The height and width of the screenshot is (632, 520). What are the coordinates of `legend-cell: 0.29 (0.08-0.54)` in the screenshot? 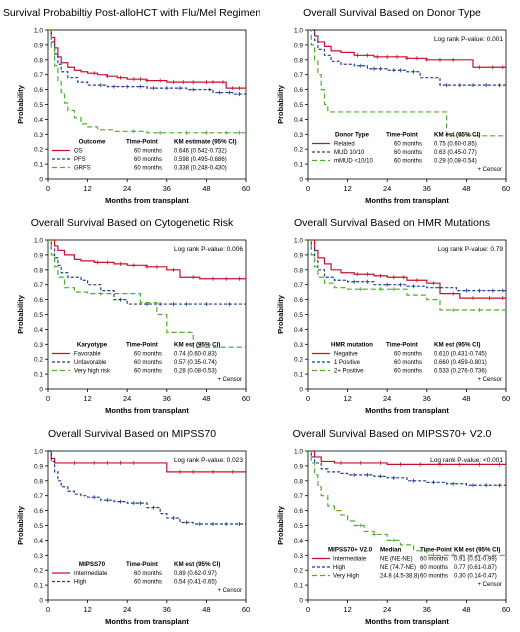 It's located at (455, 162).